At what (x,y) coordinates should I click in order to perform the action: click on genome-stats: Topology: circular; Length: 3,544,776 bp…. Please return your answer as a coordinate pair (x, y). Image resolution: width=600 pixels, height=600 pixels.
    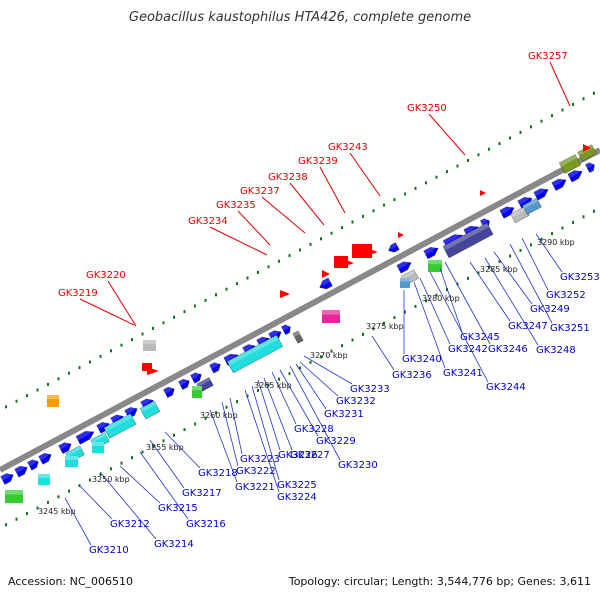
    Looking at the image, I should click on (439, 581).